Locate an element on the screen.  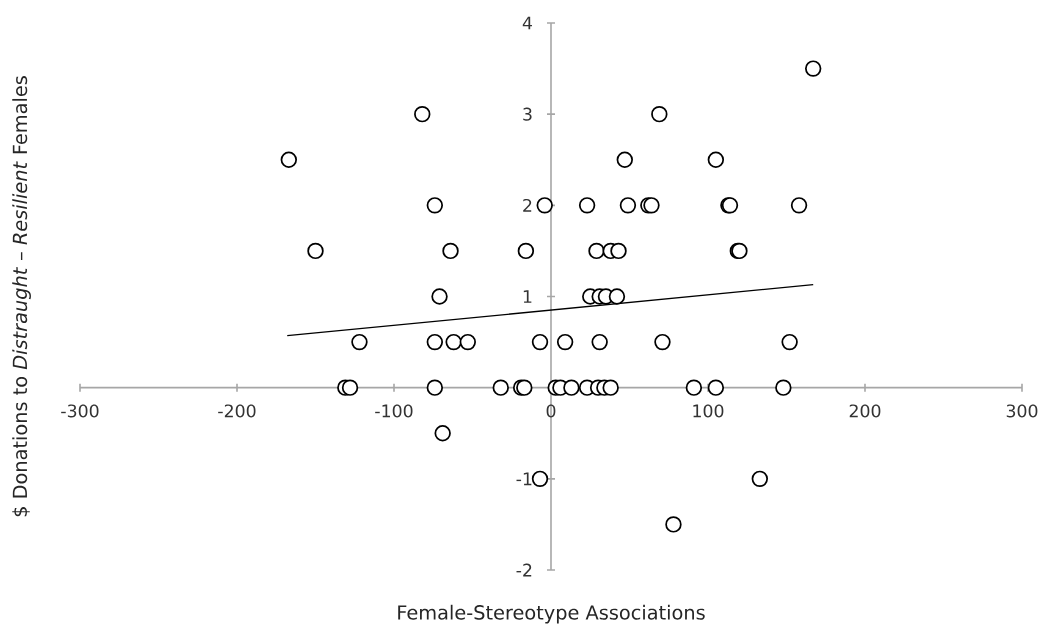
x-tick-label: 300 is located at coordinates (1022, 411).